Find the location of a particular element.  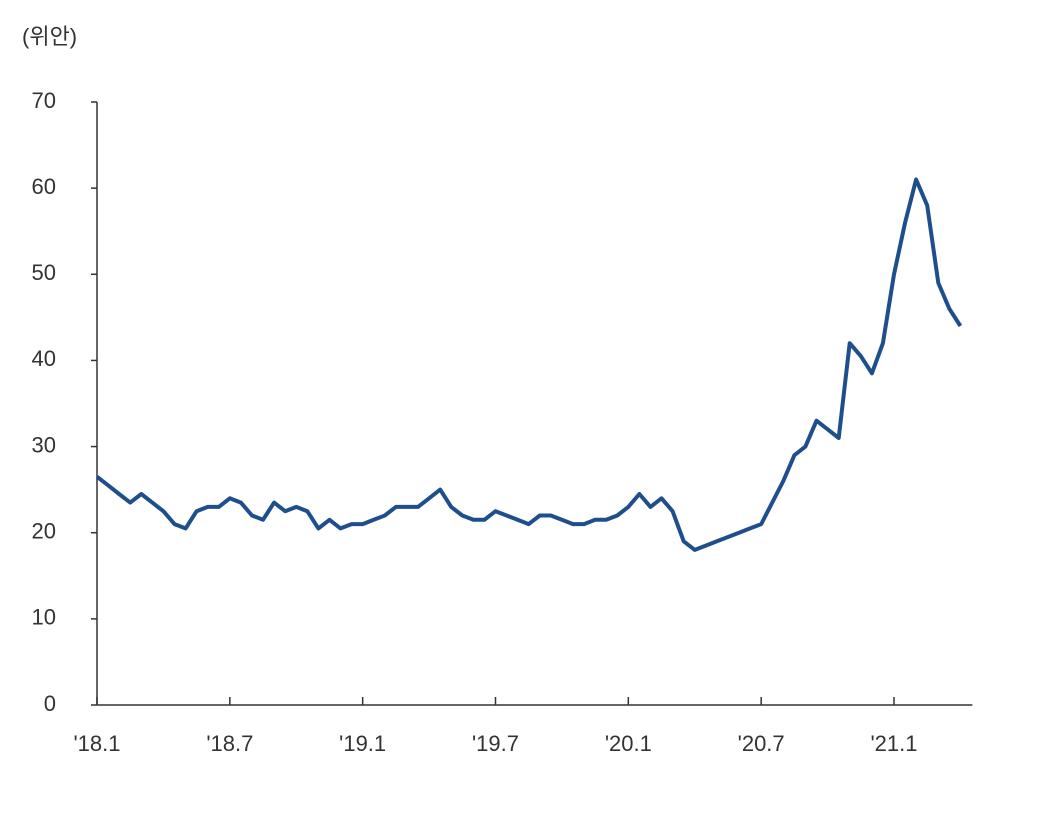

y-tick-label: 40 is located at coordinates (44, 358).